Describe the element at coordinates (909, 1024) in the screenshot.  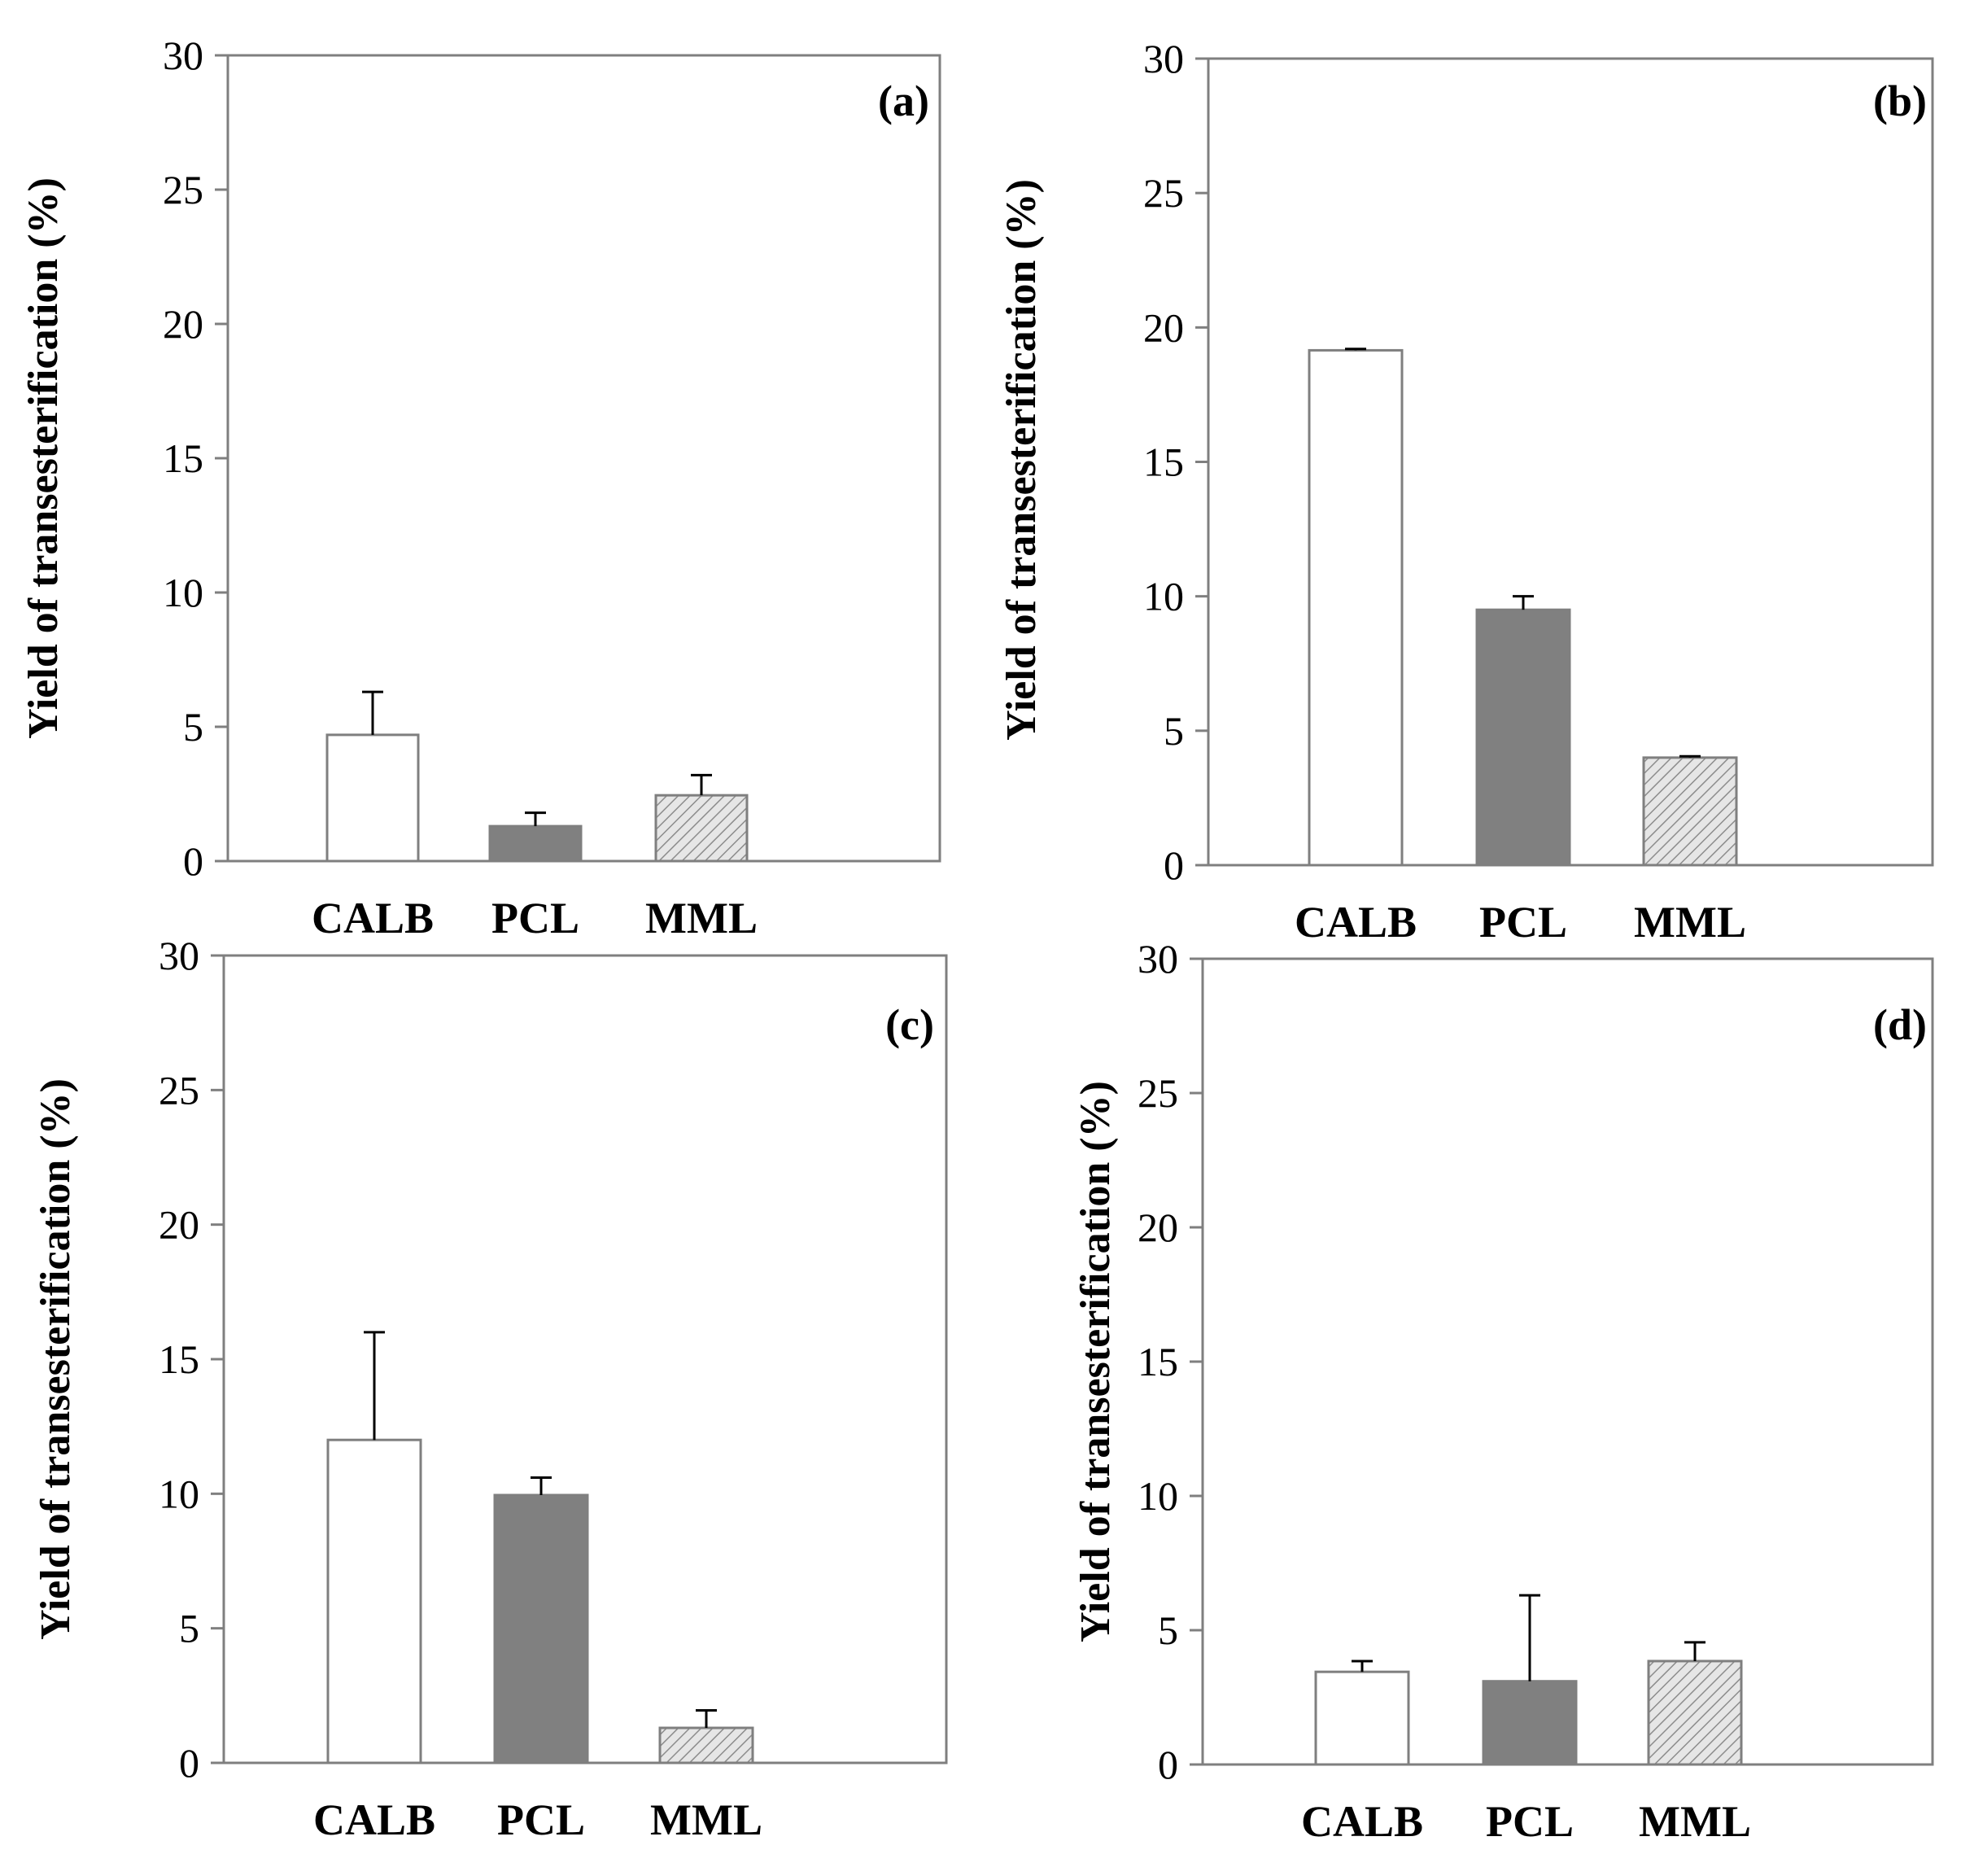
I see `panel-label: (c)` at that location.